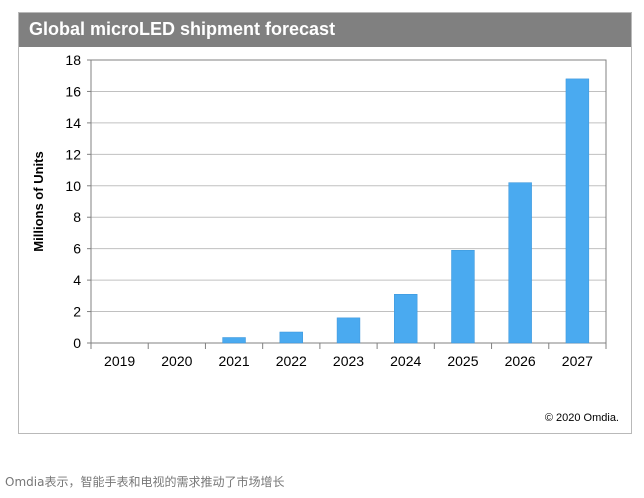 The height and width of the screenshot is (498, 644). Describe the element at coordinates (73, 123) in the screenshot. I see `y-tick-label: 14` at that location.